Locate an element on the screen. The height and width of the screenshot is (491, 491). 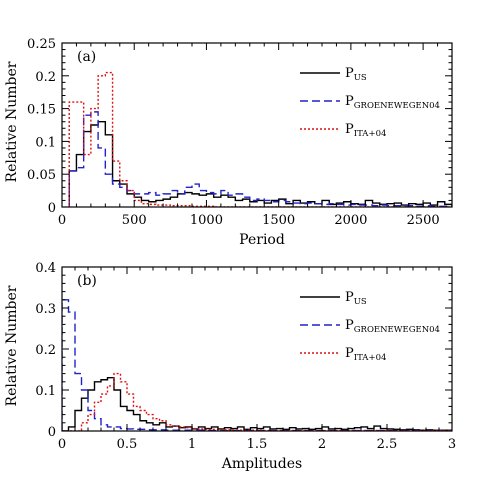
x-tick-label: 1500 is located at coordinates (278, 220).